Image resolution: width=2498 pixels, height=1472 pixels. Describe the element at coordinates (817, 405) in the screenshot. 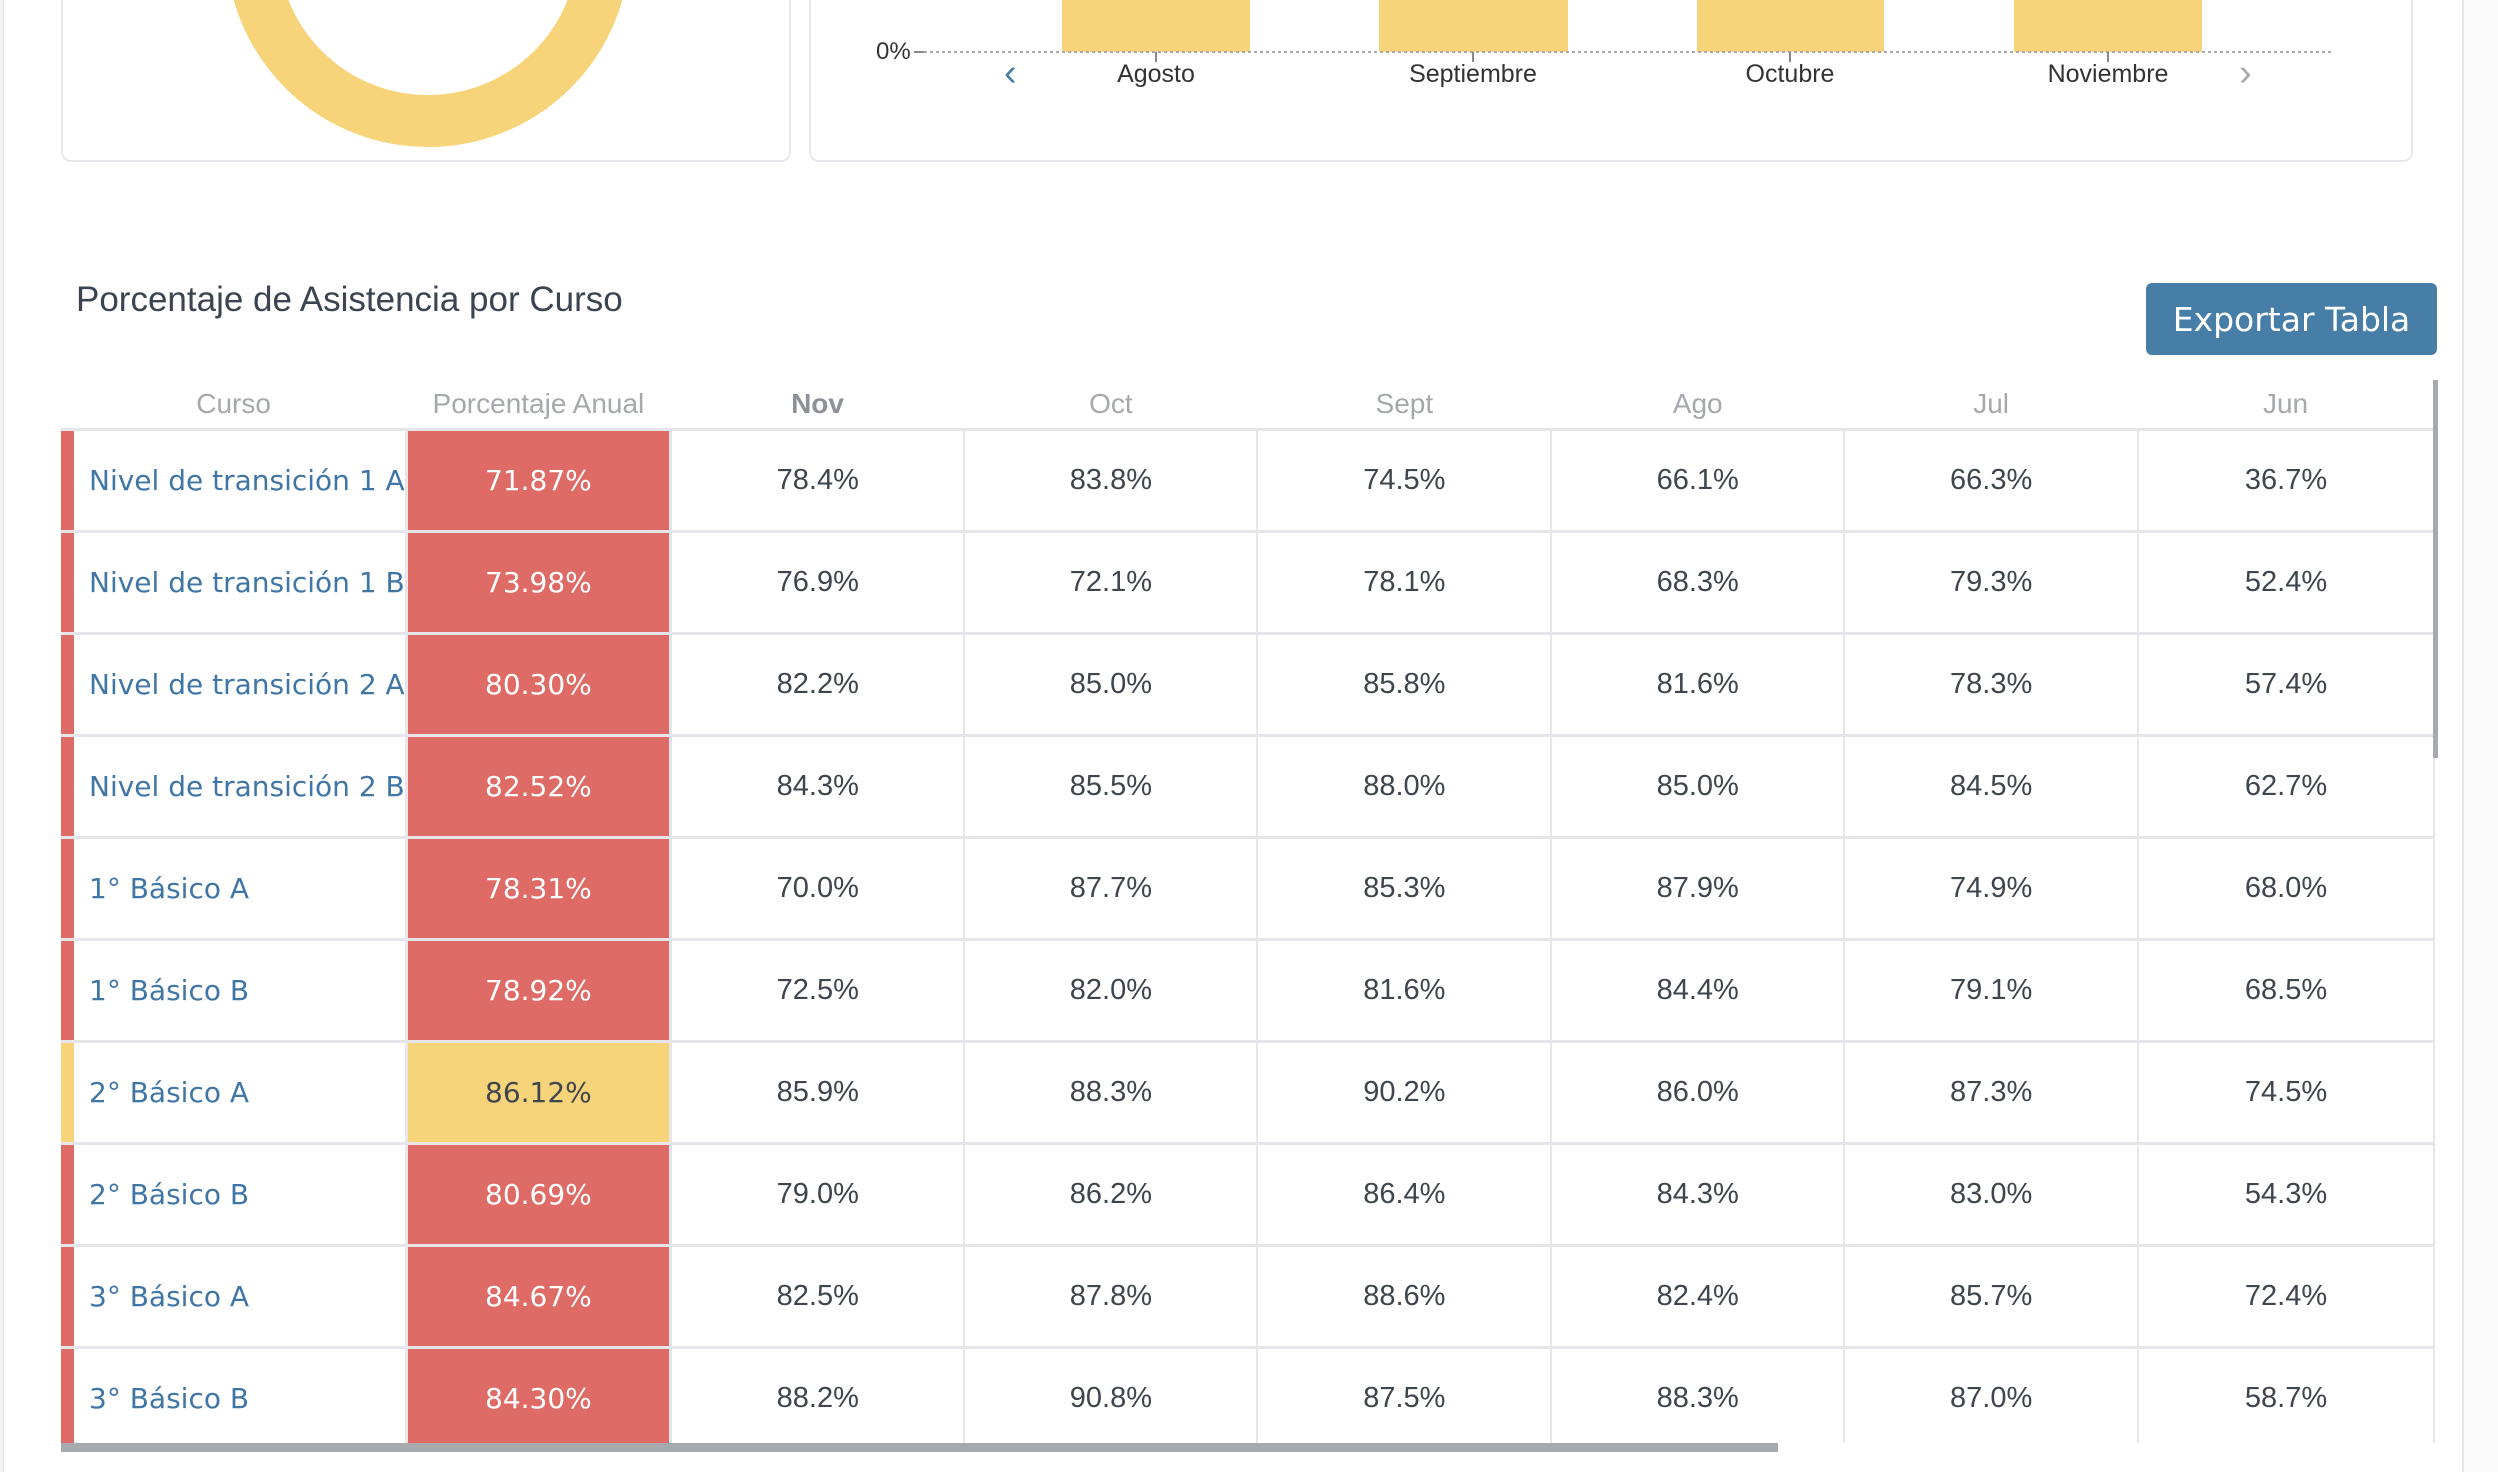

I see `header-nov: Nov` at that location.